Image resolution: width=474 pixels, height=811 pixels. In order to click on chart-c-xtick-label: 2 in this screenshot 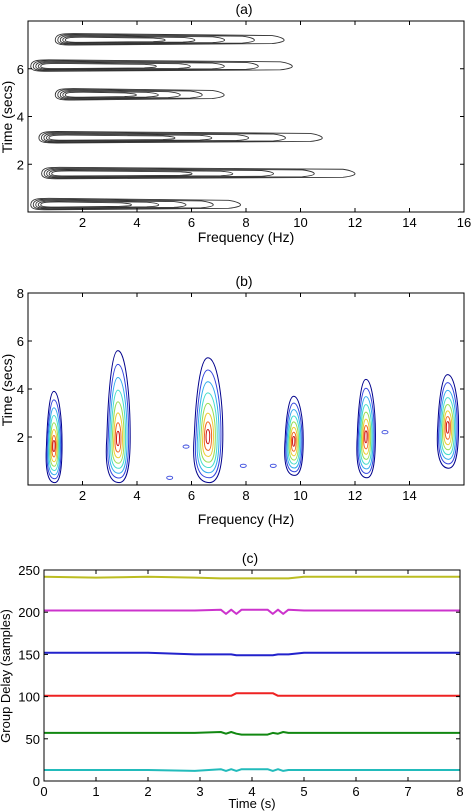, I will do `click(147, 791)`.